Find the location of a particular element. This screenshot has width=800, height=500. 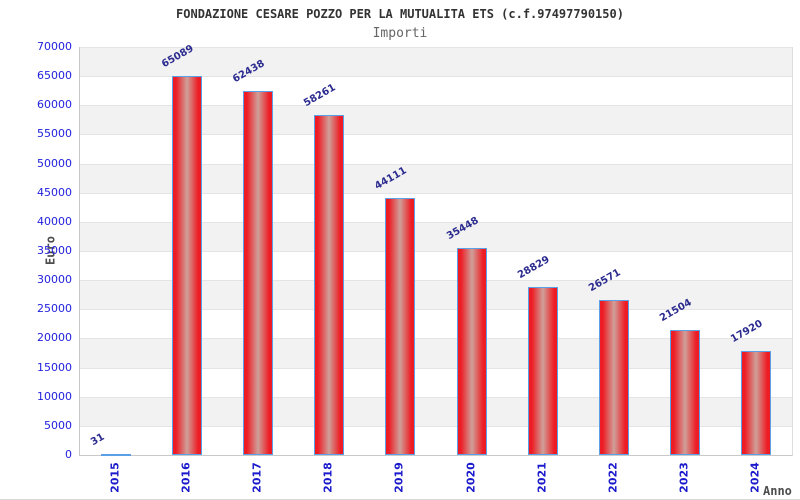

y-axis-tick-label: 0 is located at coordinates (68, 454).